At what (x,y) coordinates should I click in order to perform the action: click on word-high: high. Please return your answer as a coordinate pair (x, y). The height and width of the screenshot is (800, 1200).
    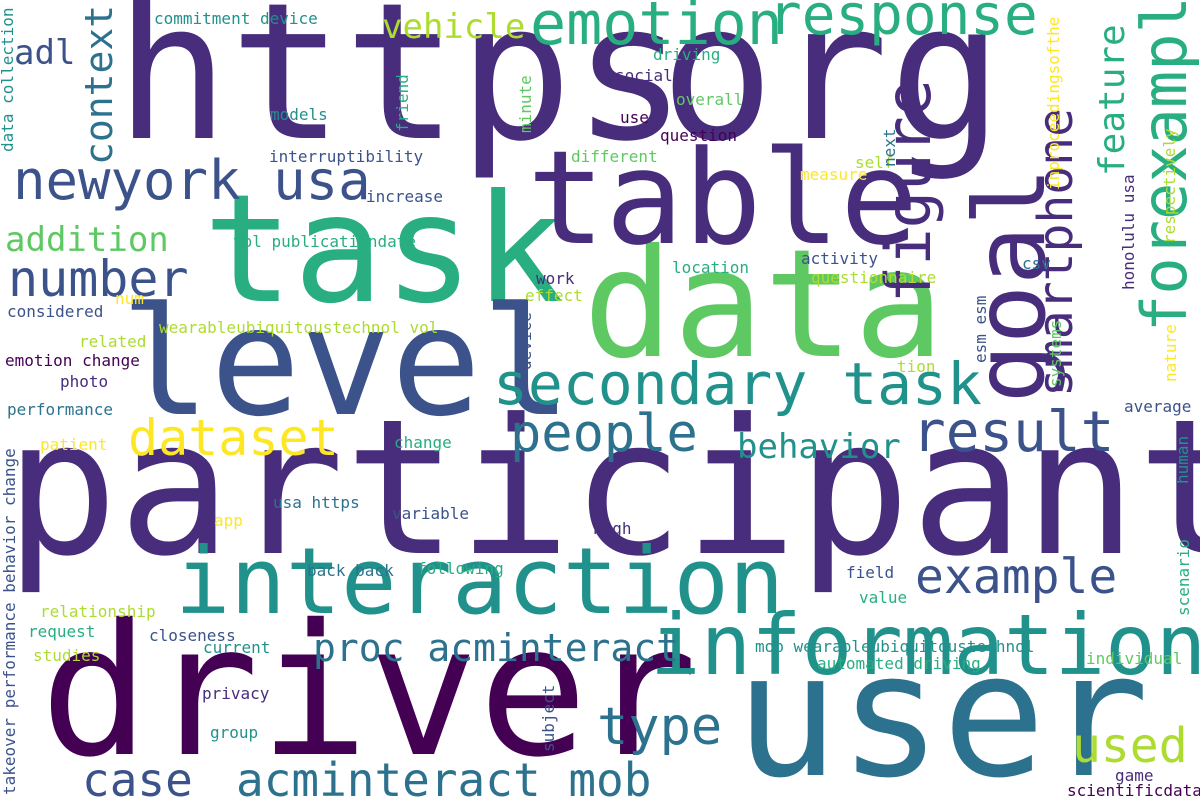
    Looking at the image, I should click on (612, 528).